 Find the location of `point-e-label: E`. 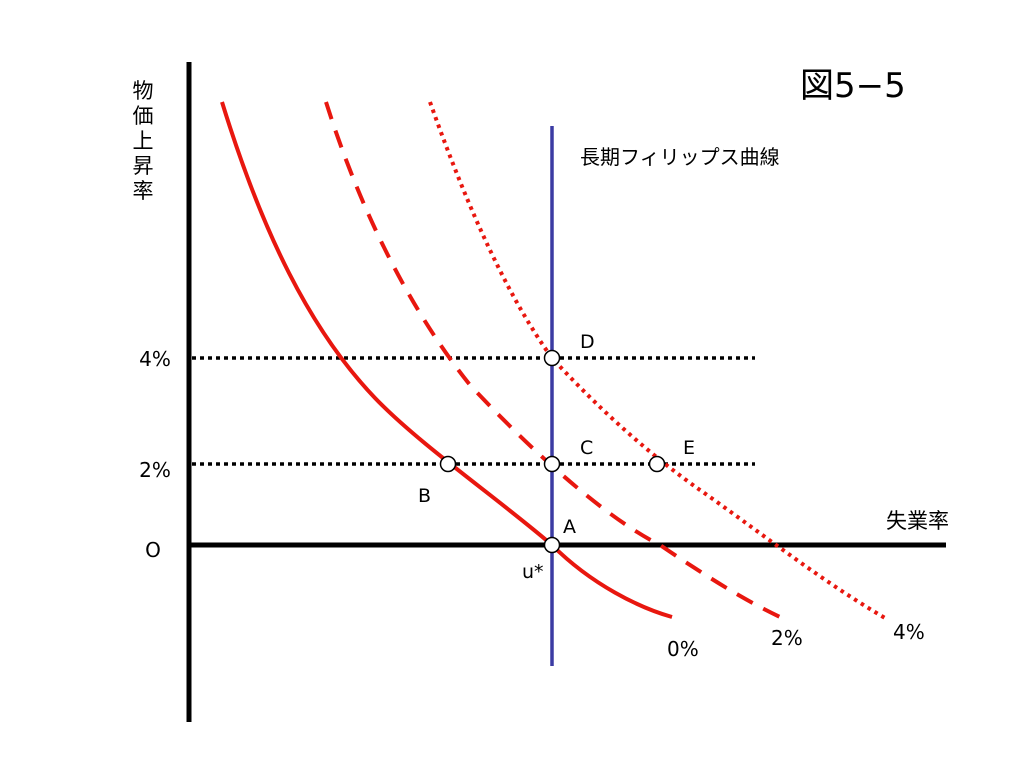

point-e-label: E is located at coordinates (689, 448).